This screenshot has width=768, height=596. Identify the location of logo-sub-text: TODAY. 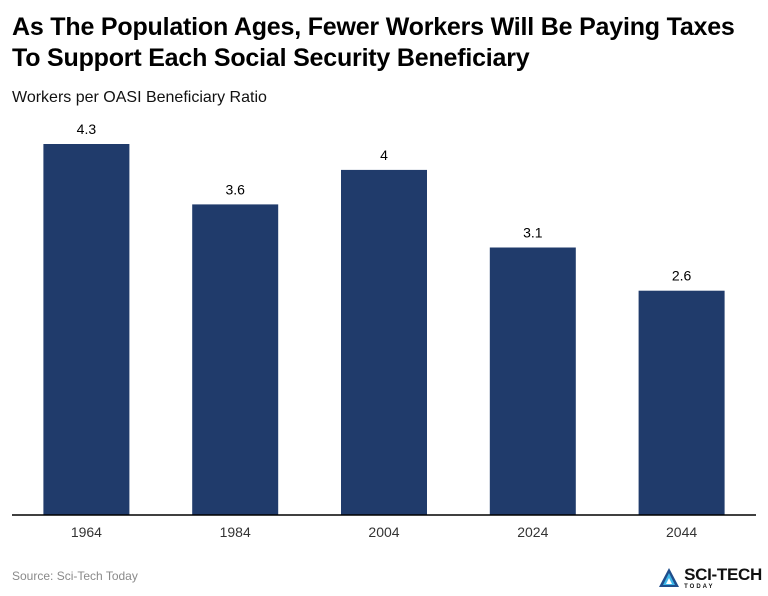
(699, 587).